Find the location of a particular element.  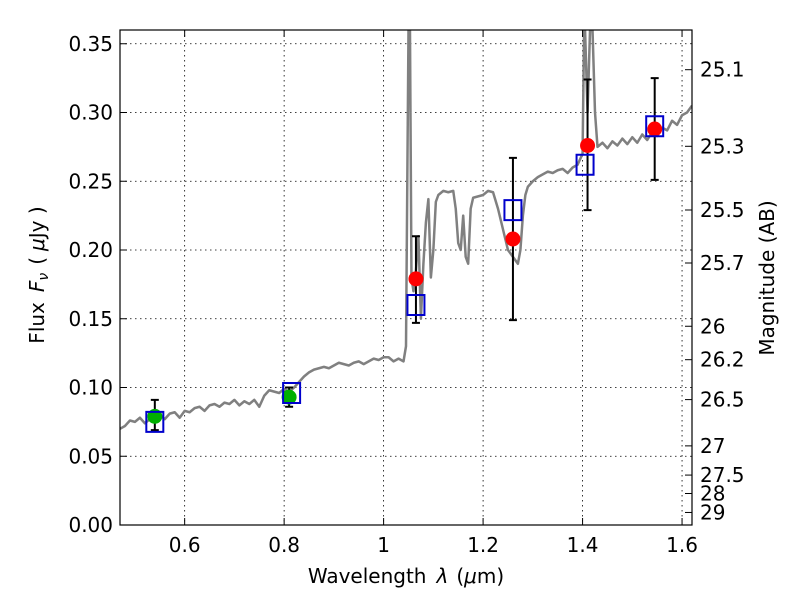

y2-tick-label: 26.2 is located at coordinates (722, 360).